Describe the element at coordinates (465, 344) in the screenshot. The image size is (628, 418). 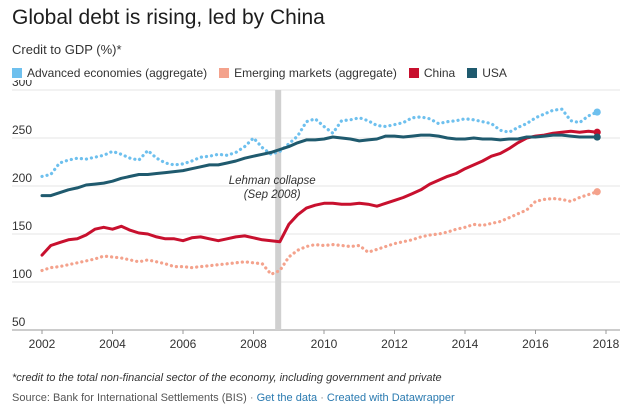
I see `x-tick-label: 2014` at that location.